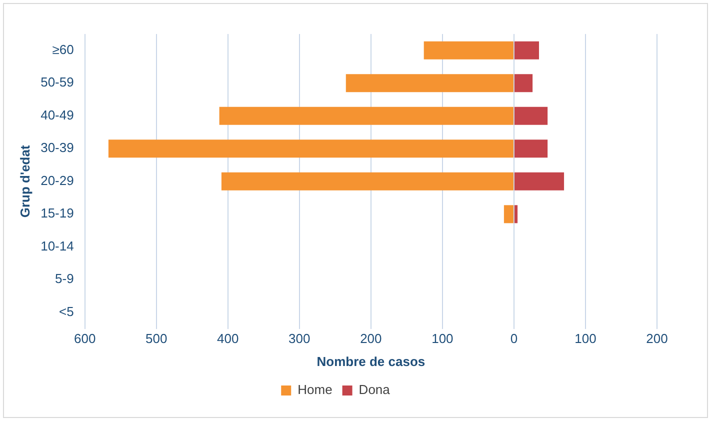 This screenshot has height=421, width=711. I want to click on y-tick-label: ≥60, so click(63, 49).